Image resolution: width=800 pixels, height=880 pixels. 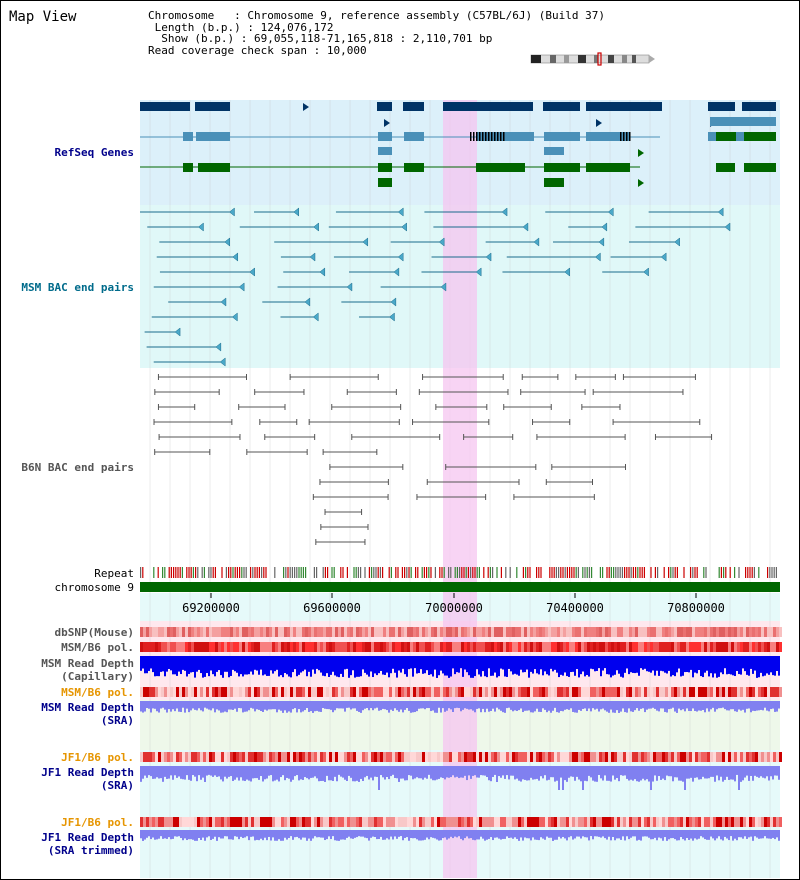 I want to click on refseq-gene-block, so click(x=721, y=106).